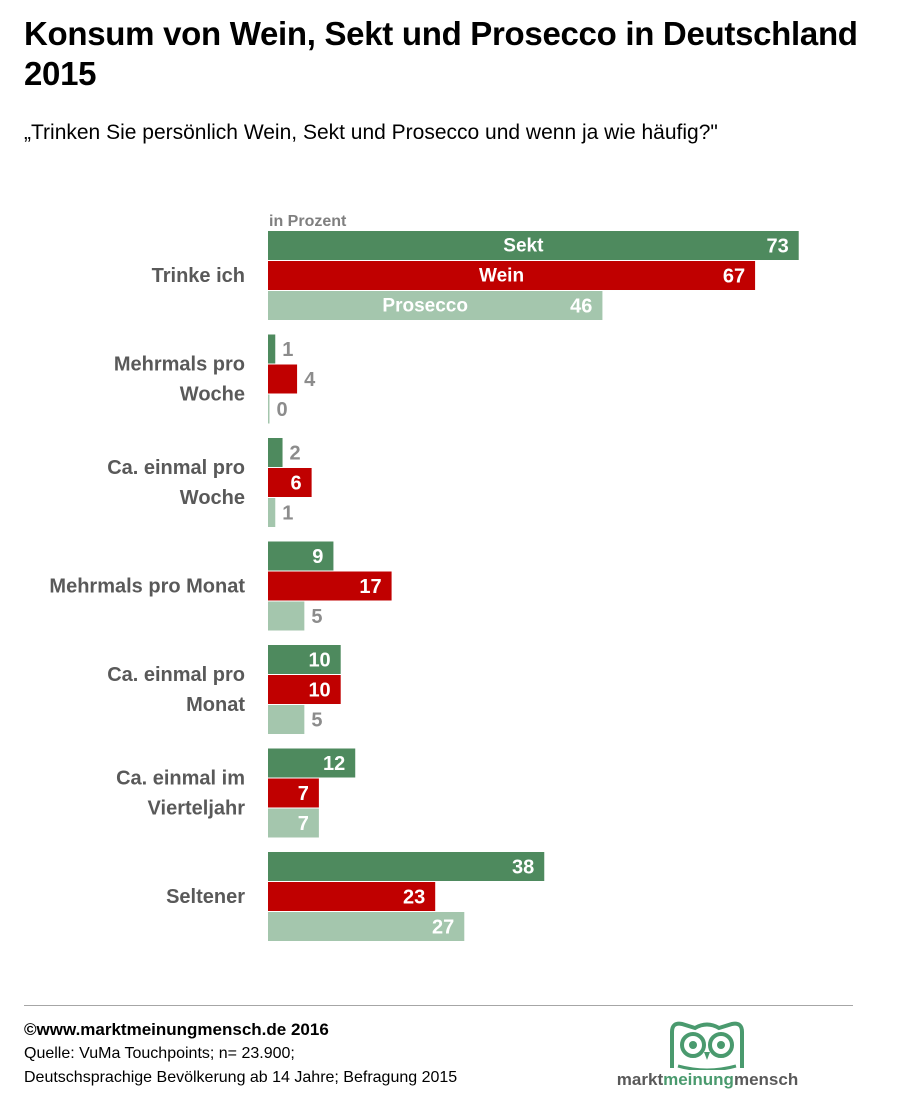 This screenshot has width=905, height=1107. What do you see at coordinates (295, 484) in the screenshot?
I see `data-label: 6` at bounding box center [295, 484].